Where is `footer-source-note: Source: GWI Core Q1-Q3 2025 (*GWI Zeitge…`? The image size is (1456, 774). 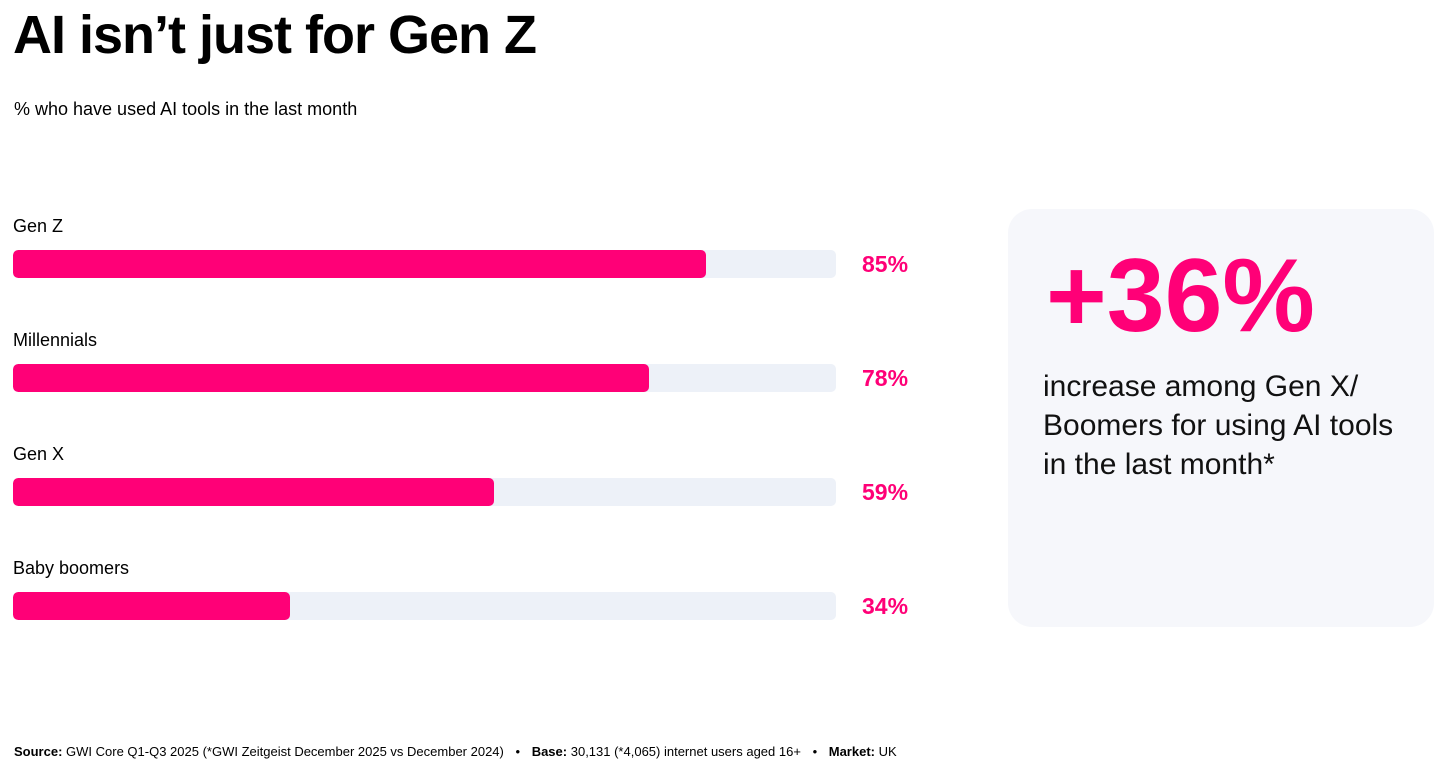 footer-source-note: Source: GWI Core Q1-Q3 2025 (*GWI Zeitge… is located at coordinates (455, 752).